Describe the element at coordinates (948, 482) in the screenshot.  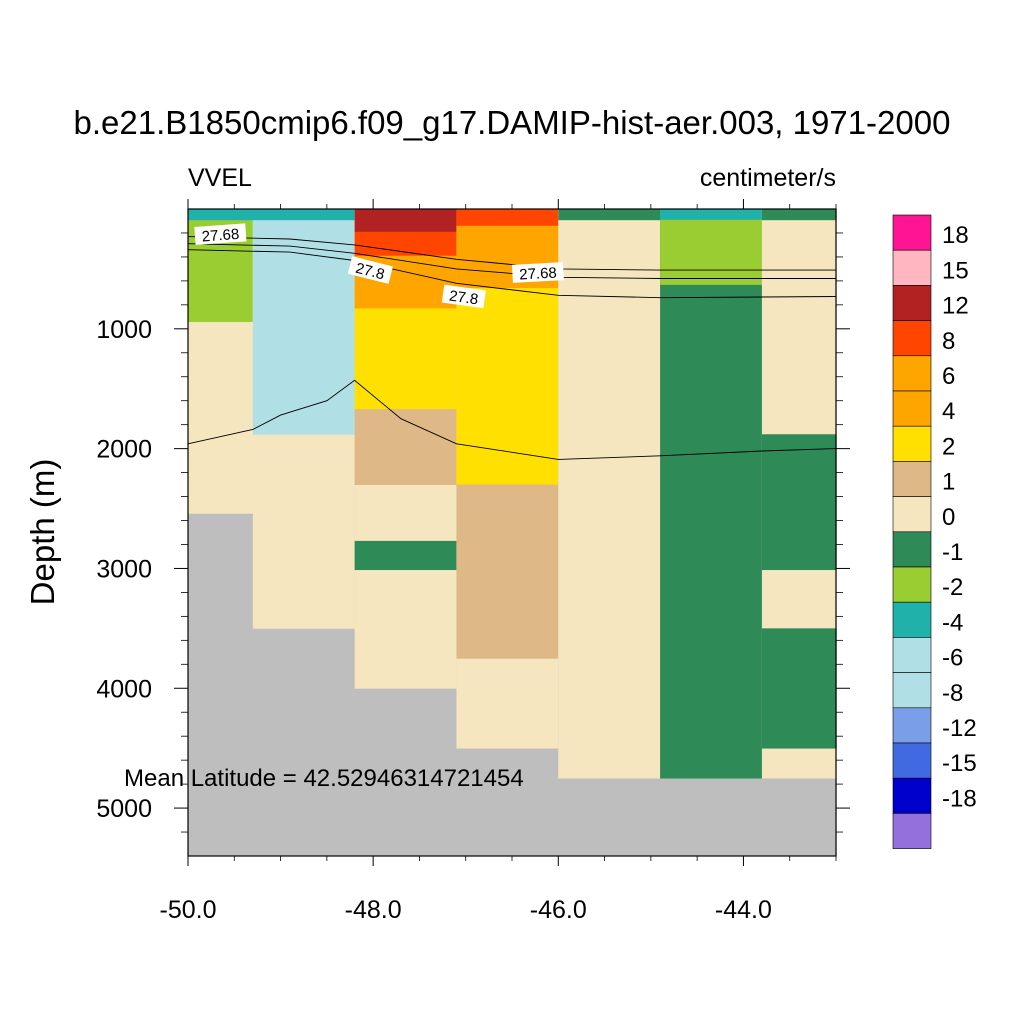
I see `colorbar-label: 1` at that location.